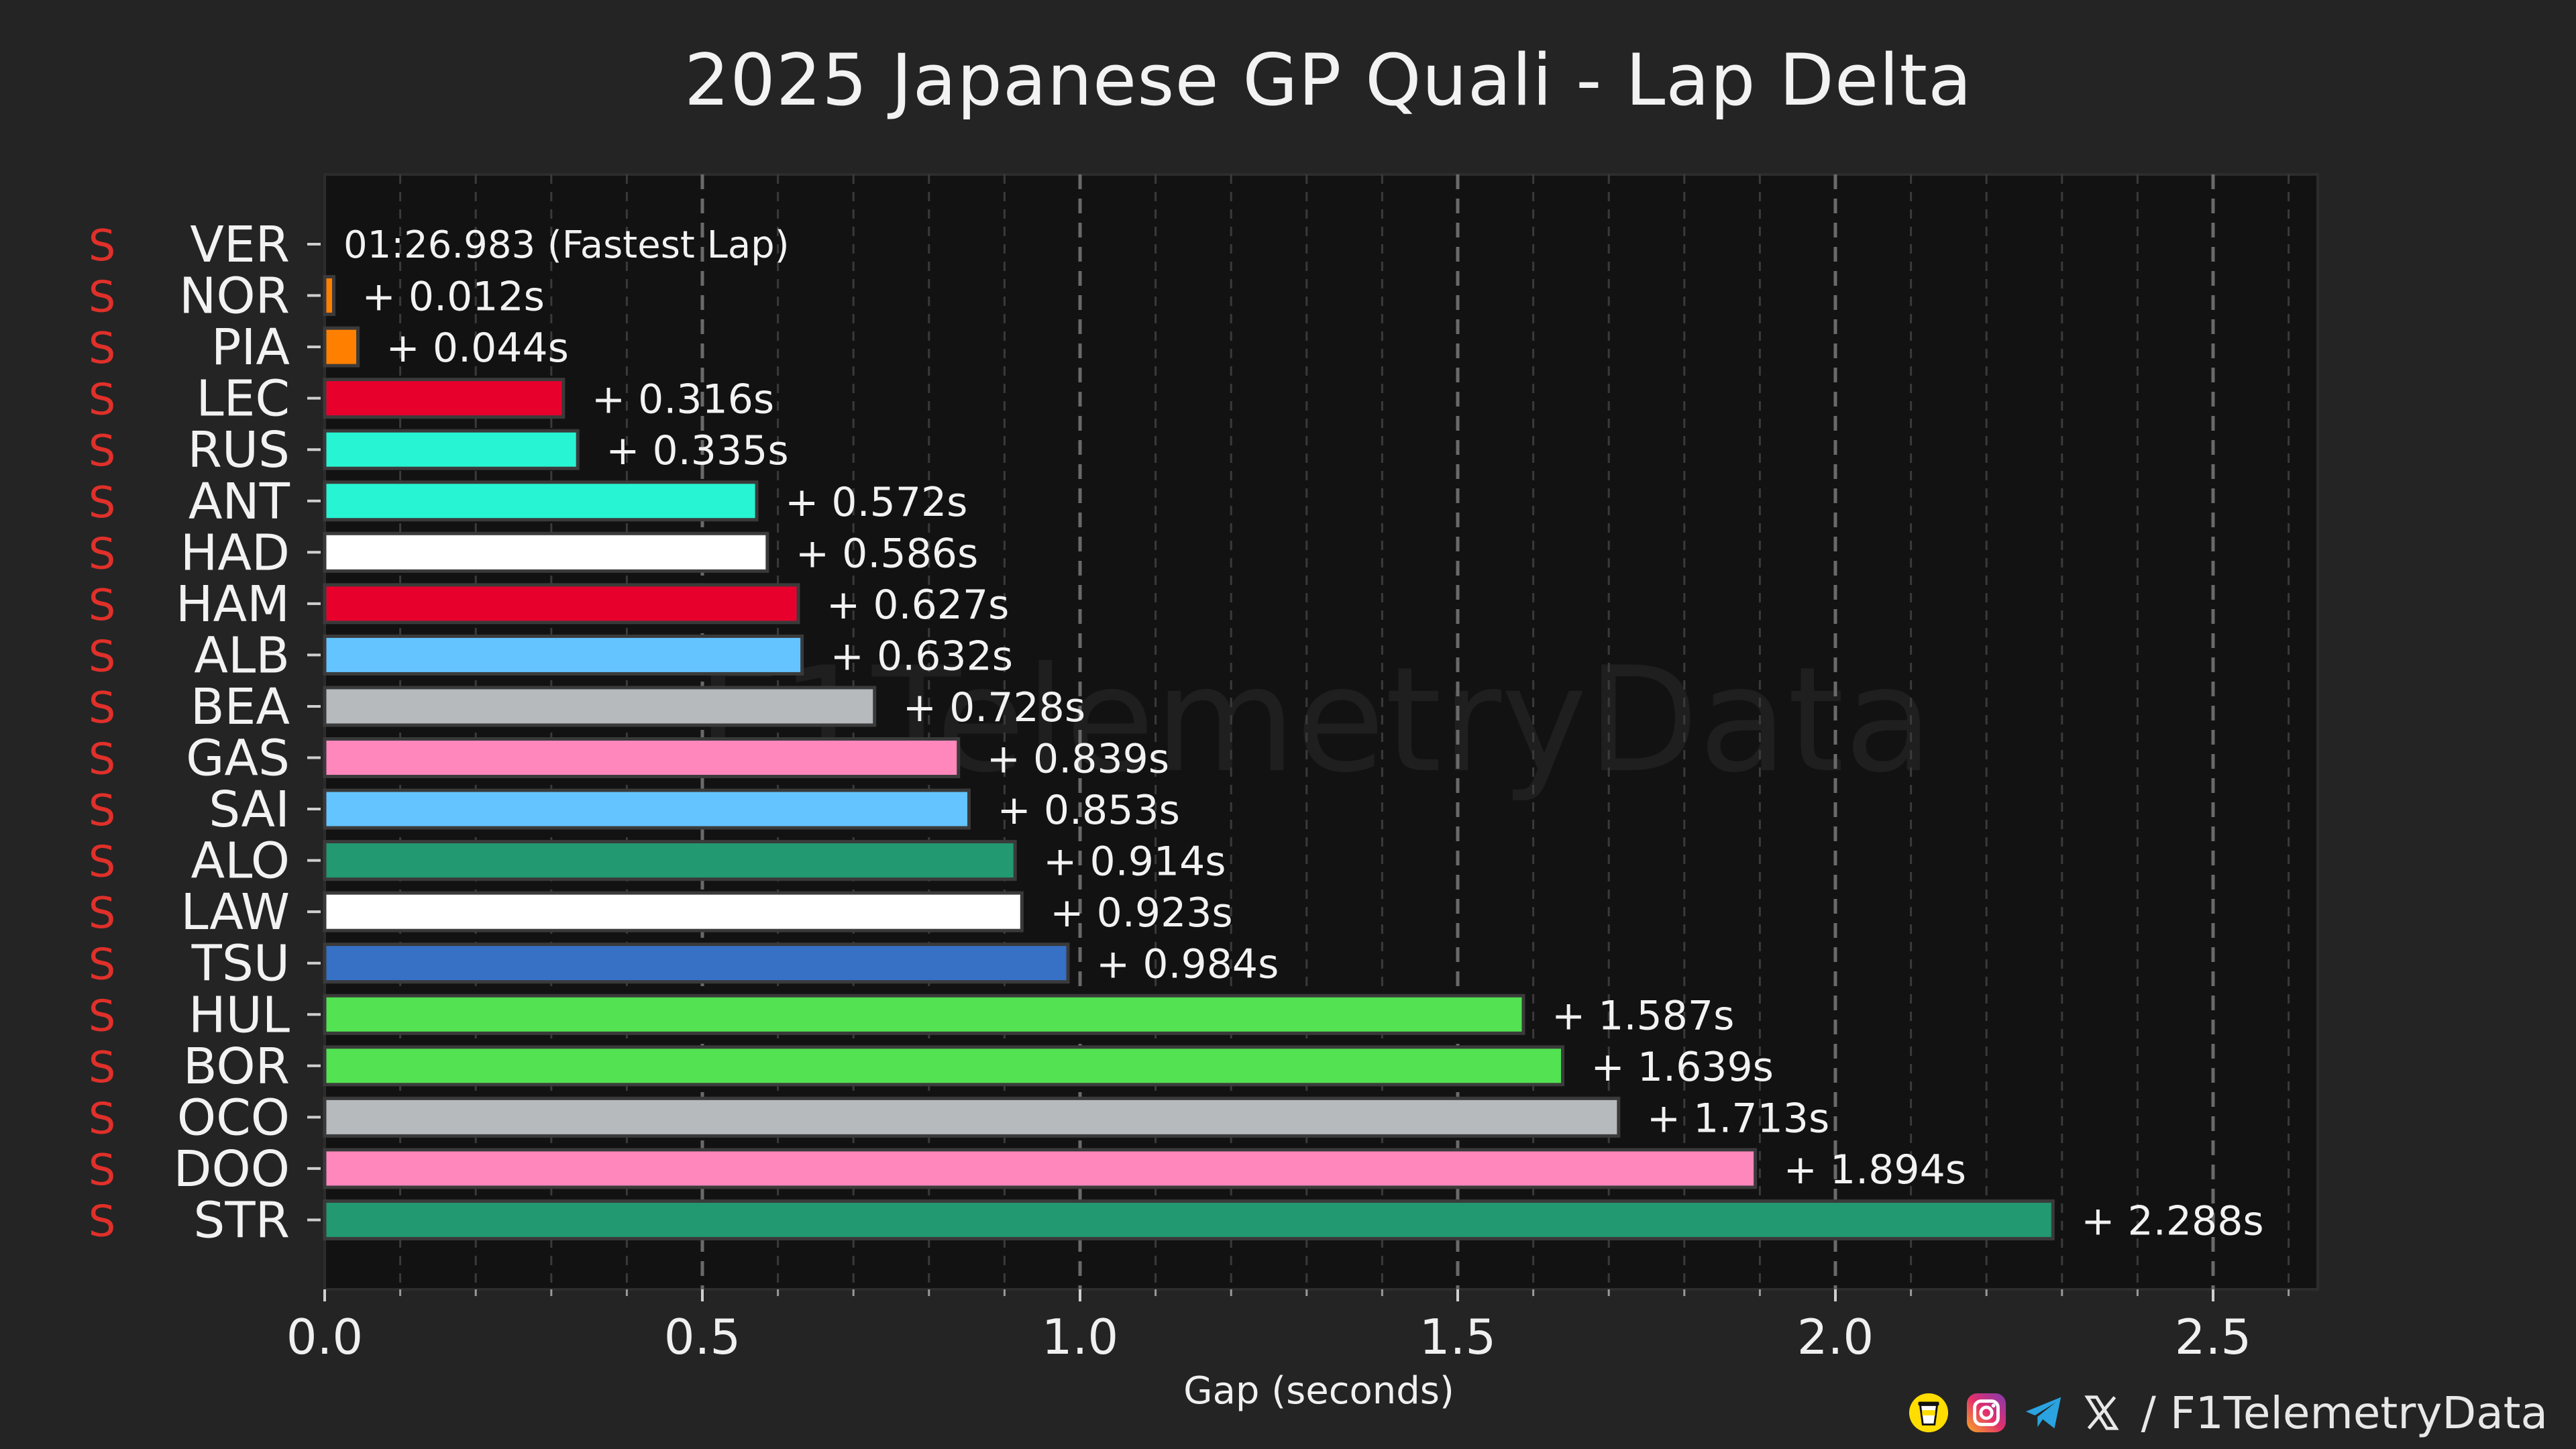 The width and height of the screenshot is (2576, 1449). Describe the element at coordinates (994, 707) in the screenshot. I see `gap-label-bea: + 0.728s` at that location.